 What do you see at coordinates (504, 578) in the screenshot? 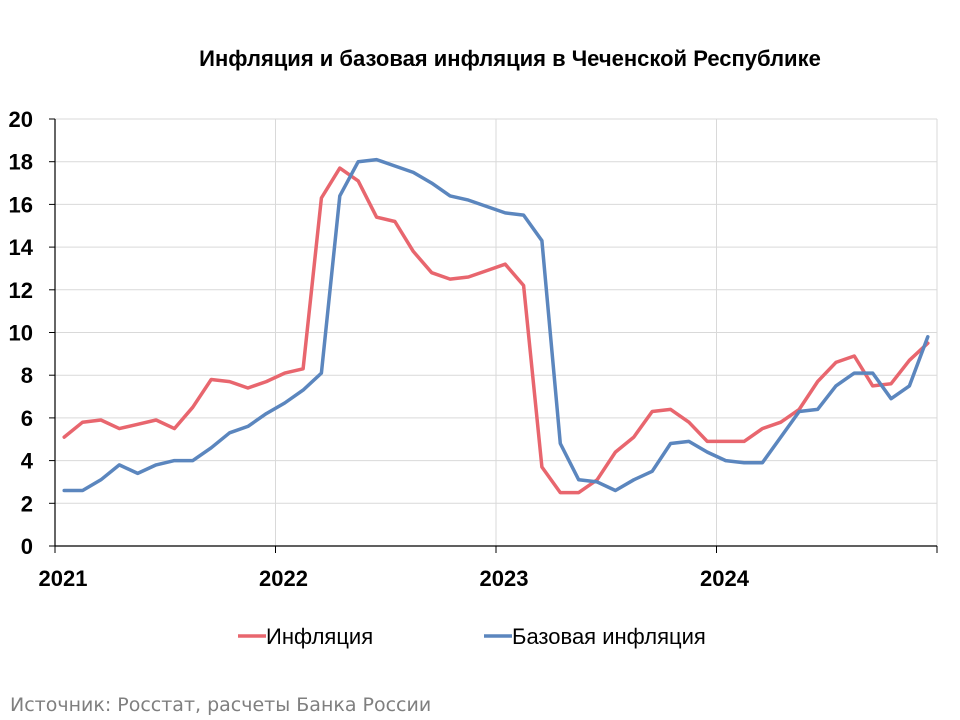
I see `x-tick-label: 2023` at bounding box center [504, 578].